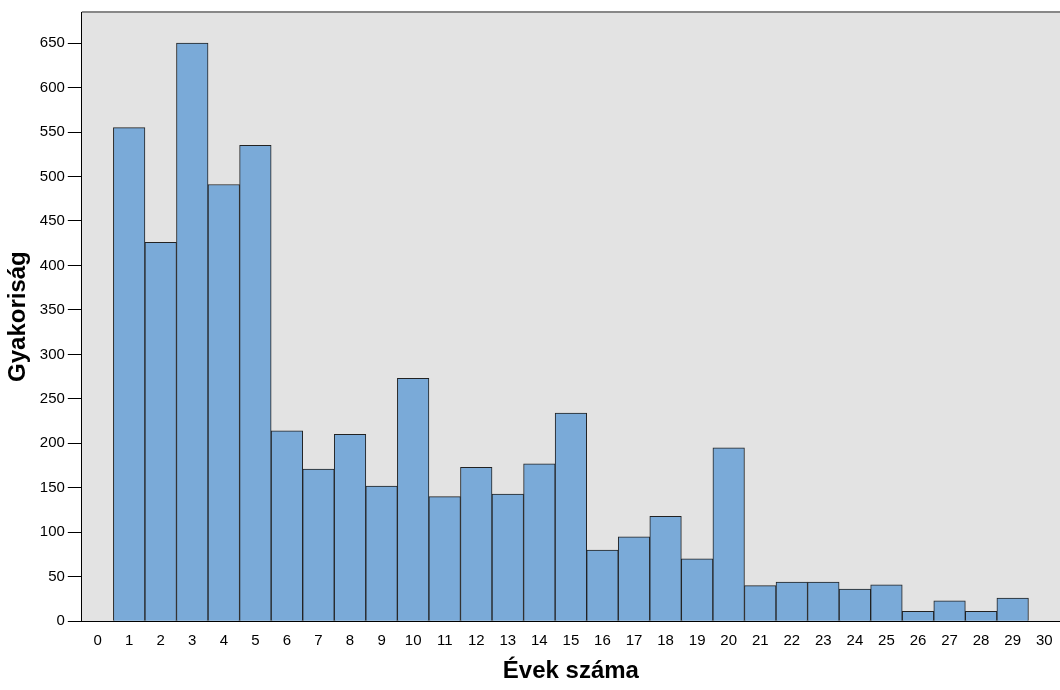 The width and height of the screenshot is (1060, 690). I want to click on x-tick-label: 28, so click(981, 640).